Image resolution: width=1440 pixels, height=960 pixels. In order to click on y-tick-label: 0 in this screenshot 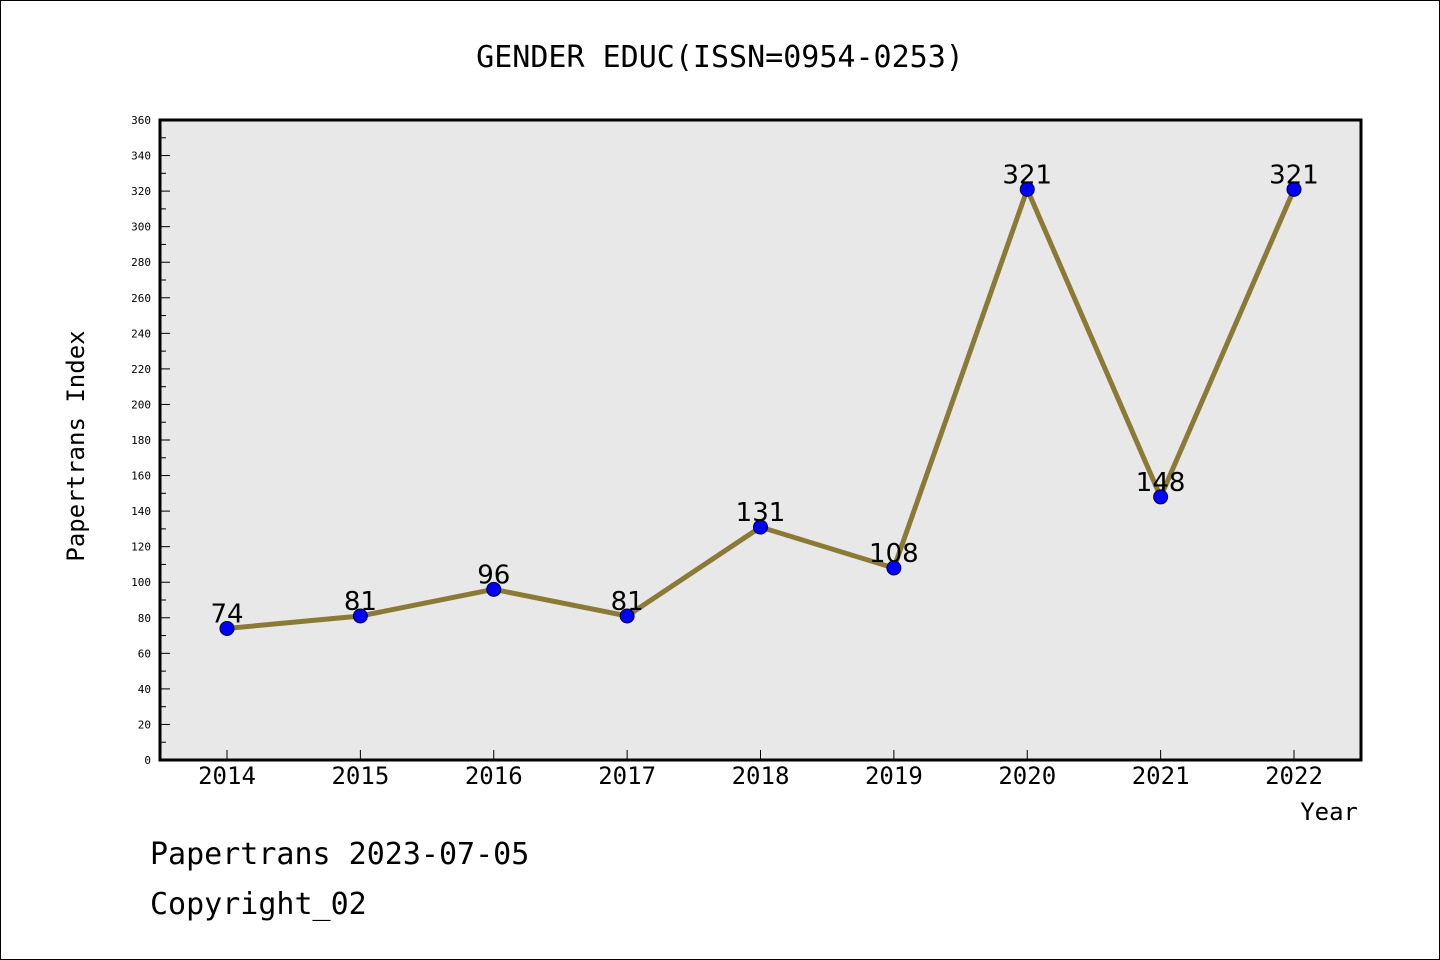, I will do `click(147, 760)`.